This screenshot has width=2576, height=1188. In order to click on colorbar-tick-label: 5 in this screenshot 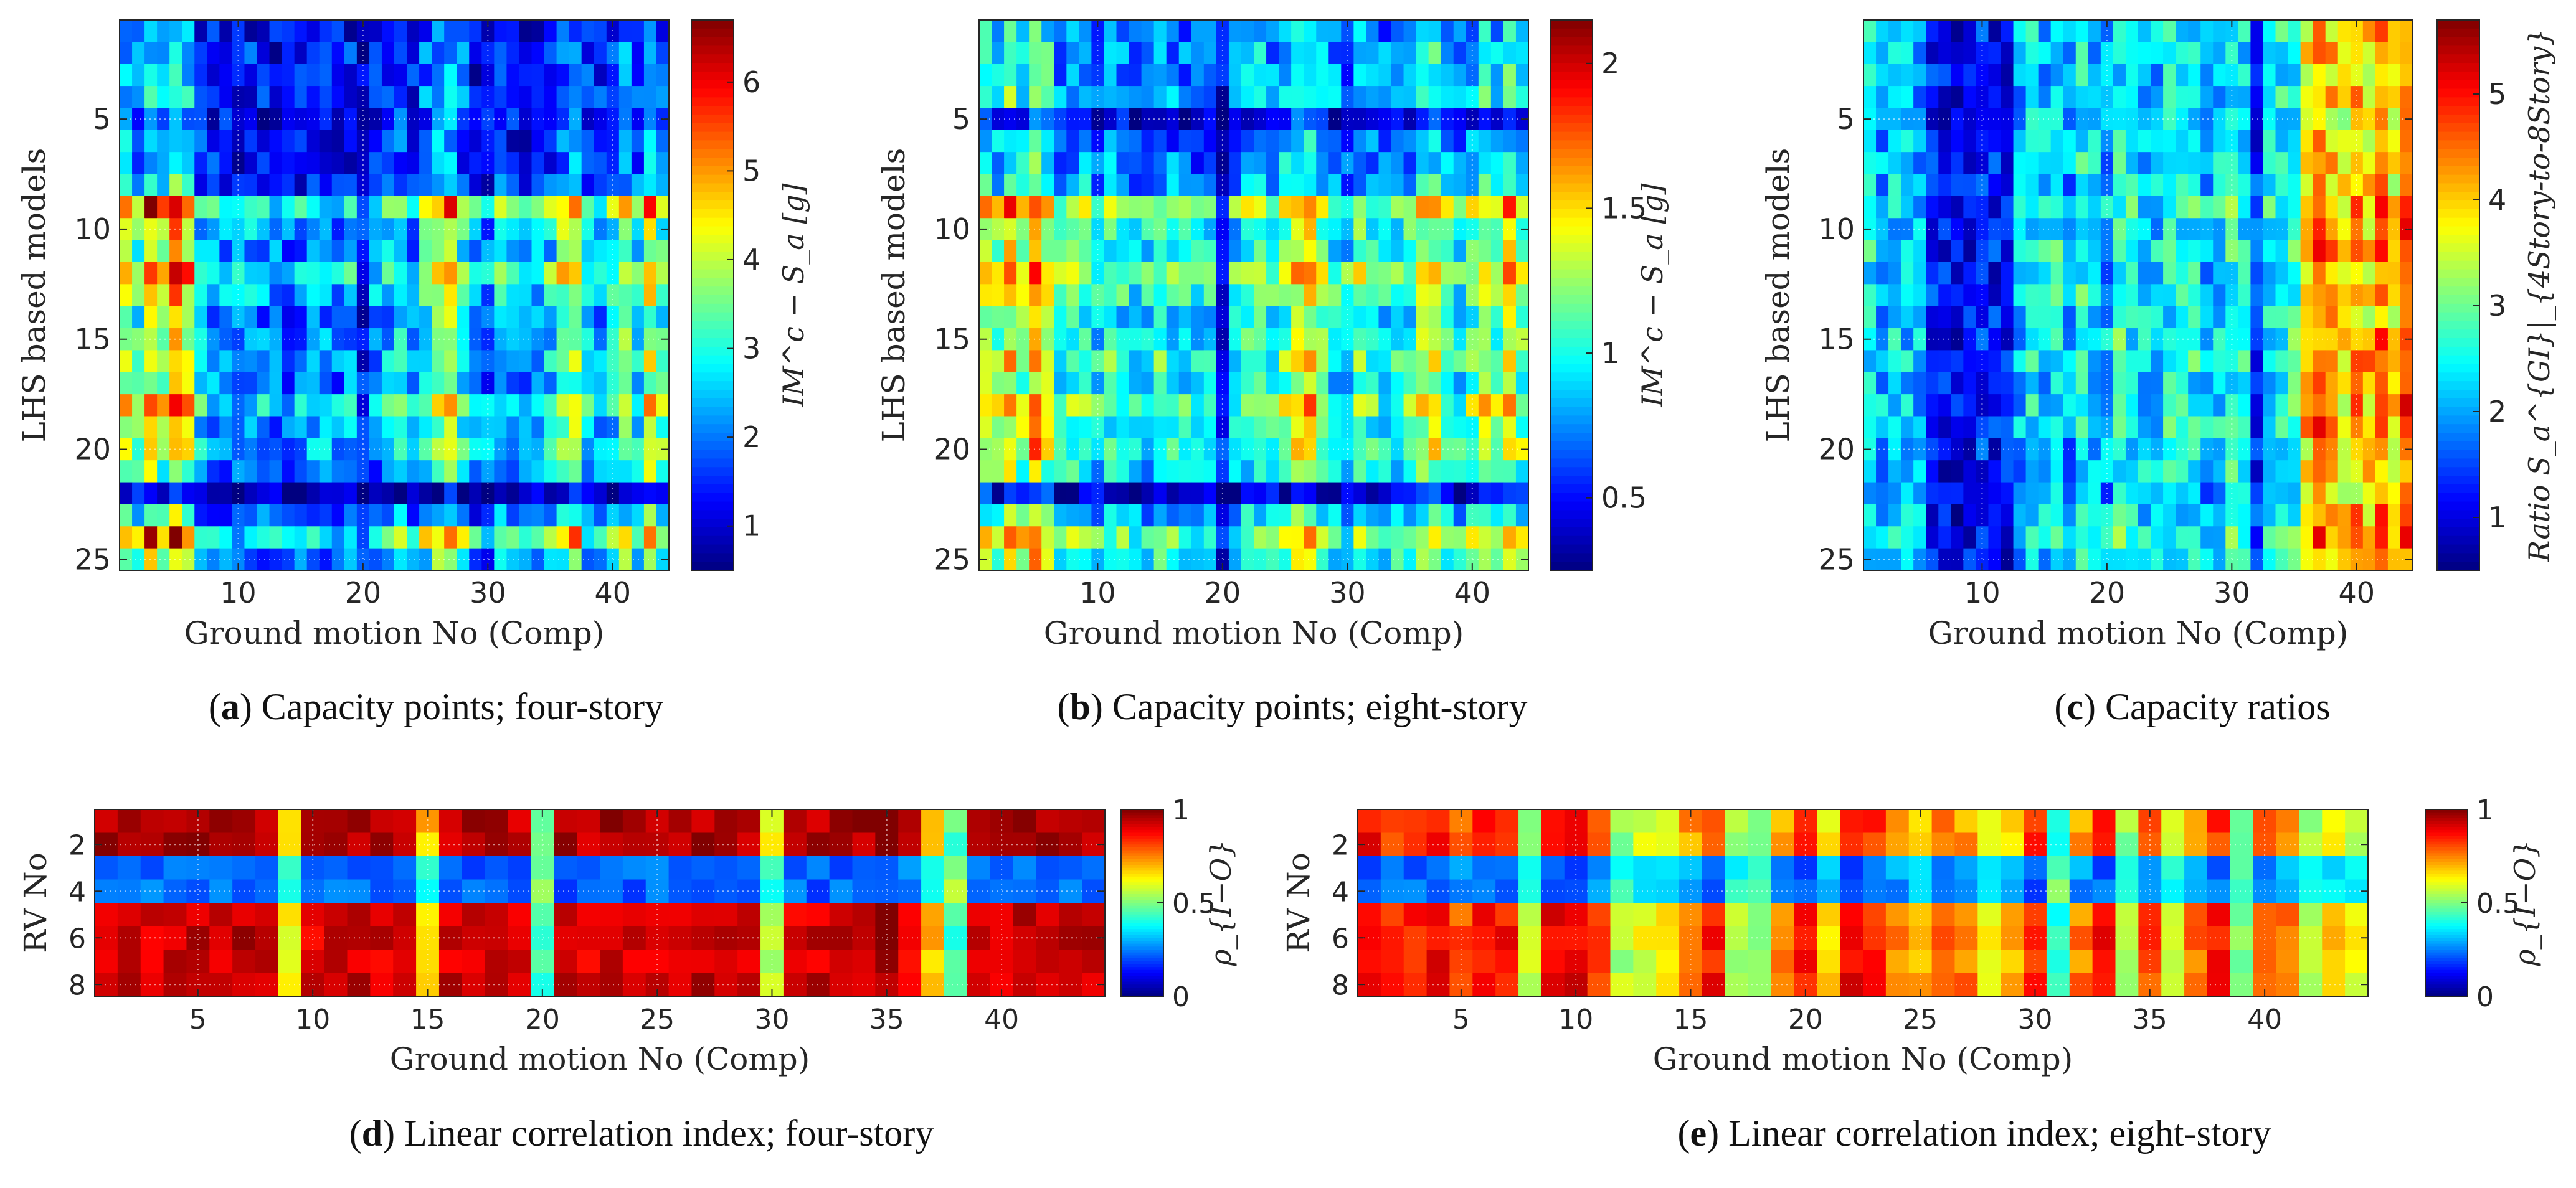, I will do `click(2497, 94)`.